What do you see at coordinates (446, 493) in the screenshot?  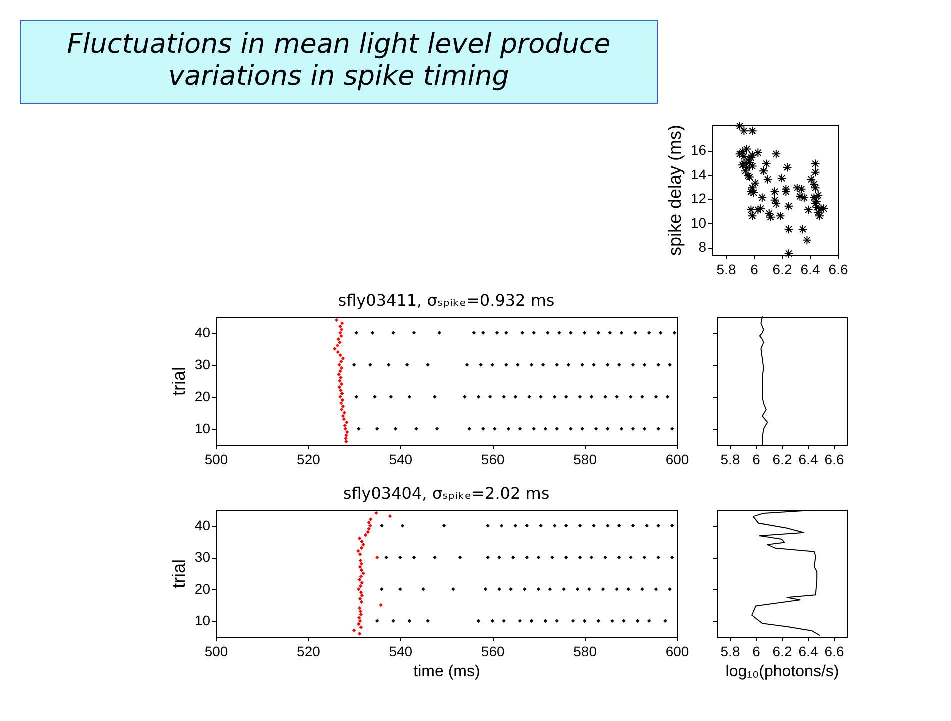 I see `chart-title: sfly03404, σₛₚᵢₖₑ=2.02 ms` at bounding box center [446, 493].